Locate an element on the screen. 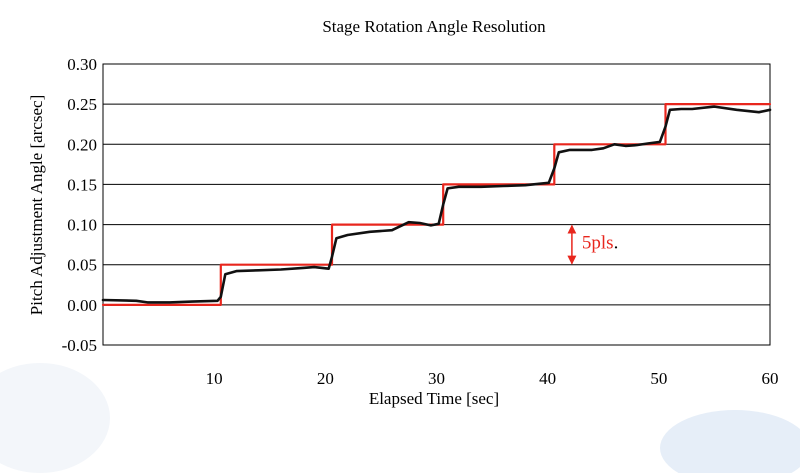 The height and width of the screenshot is (473, 800). x-tick-label: 30 is located at coordinates (436, 378).